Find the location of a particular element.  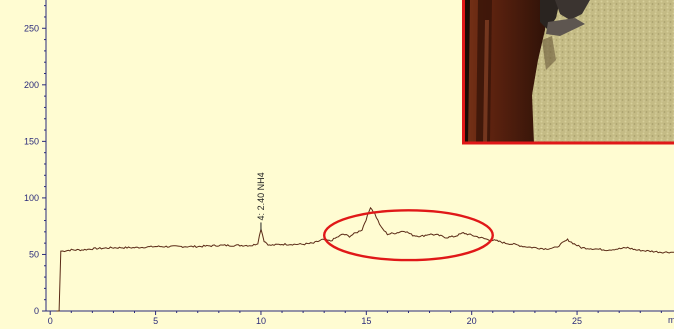

y-tick-label-50: 50 is located at coordinates (34, 254).